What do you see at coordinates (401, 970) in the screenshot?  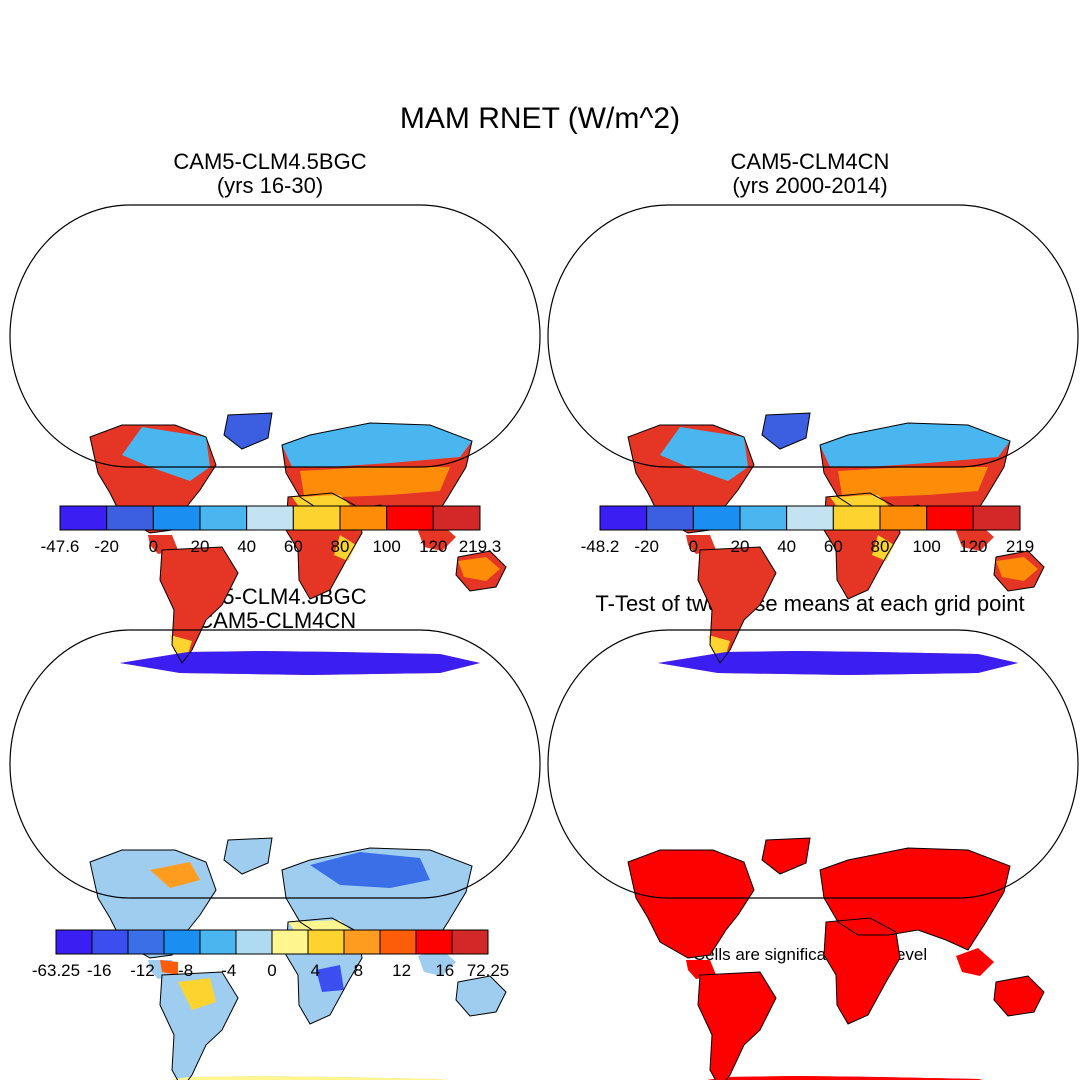 I see `colorbar-3-tick-label: 12` at bounding box center [401, 970].